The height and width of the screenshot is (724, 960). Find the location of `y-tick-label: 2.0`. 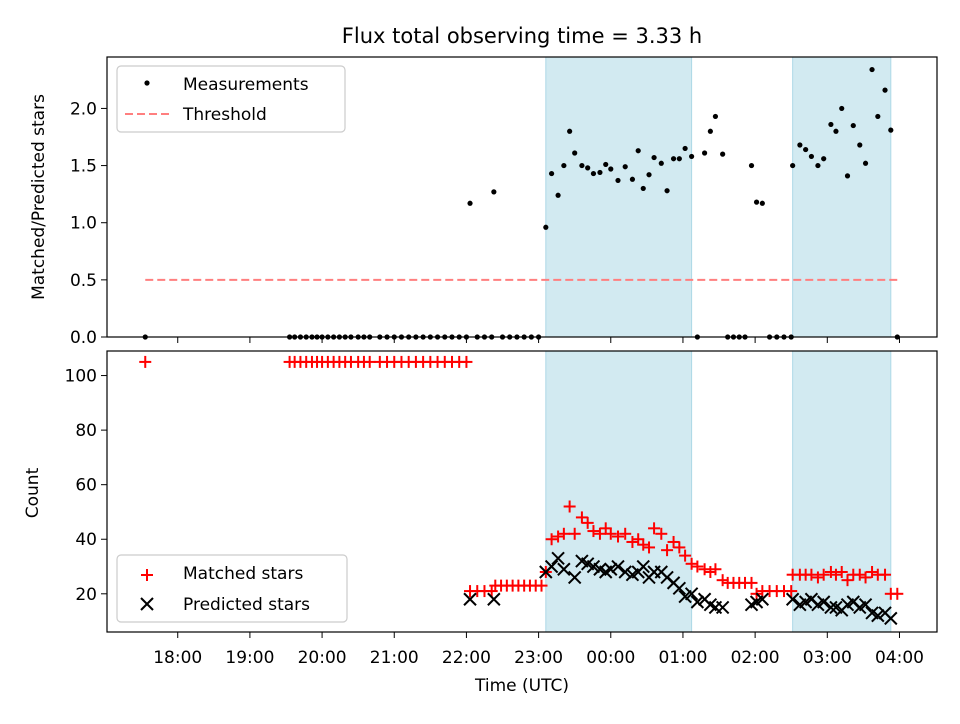

y-tick-label: 2.0 is located at coordinates (83, 109).